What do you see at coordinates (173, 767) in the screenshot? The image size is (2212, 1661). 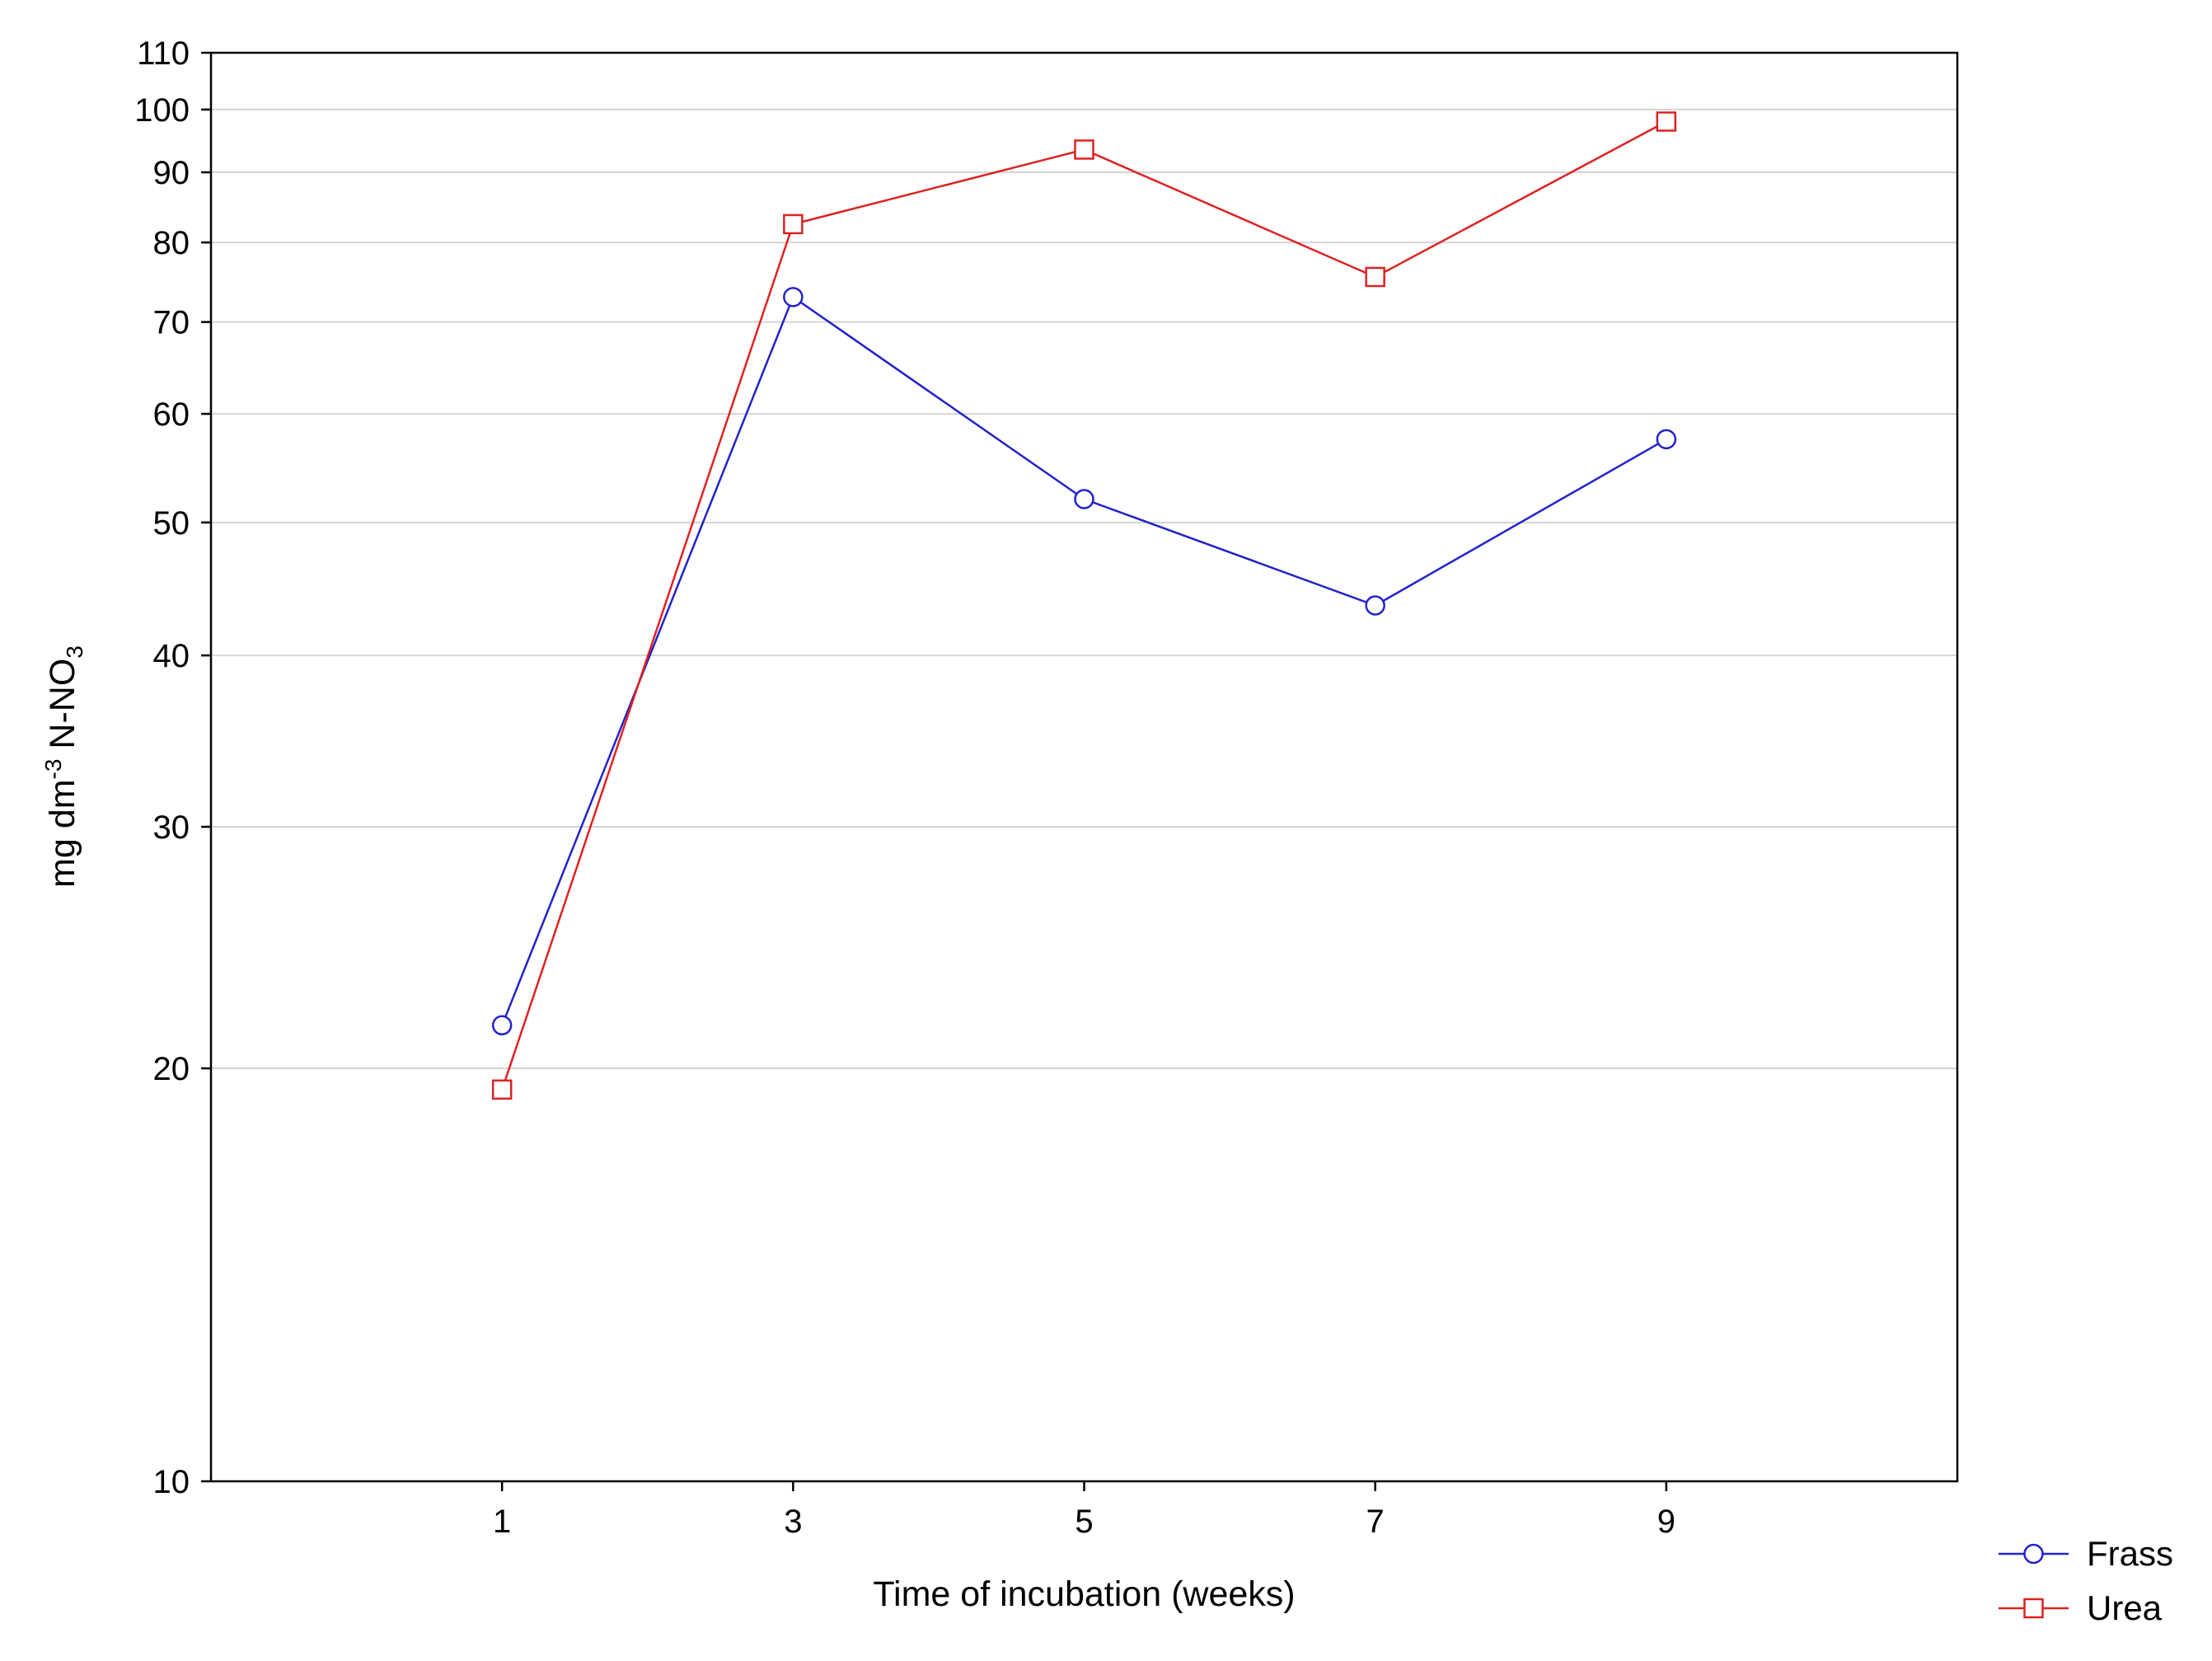 I see `y-axis: 10 20 30 40 50 60 70 80 90 100 110` at bounding box center [173, 767].